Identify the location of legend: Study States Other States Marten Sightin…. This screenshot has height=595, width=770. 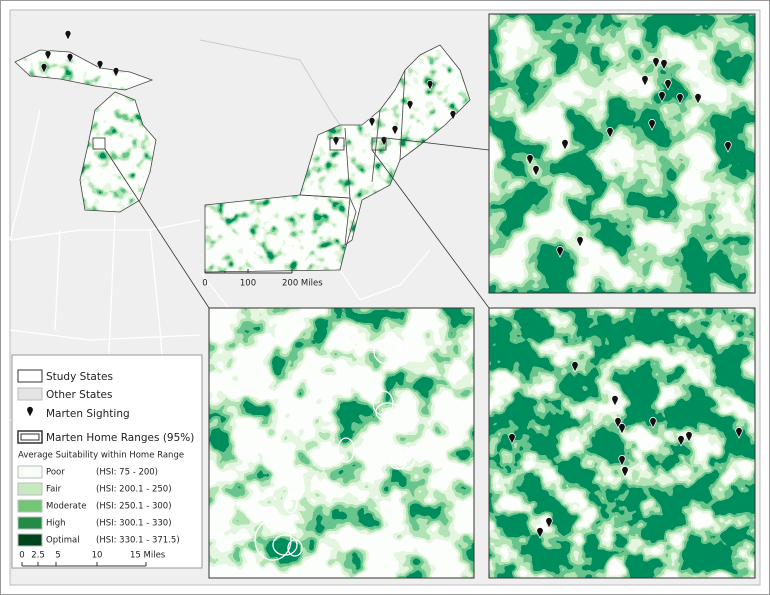
(107, 461).